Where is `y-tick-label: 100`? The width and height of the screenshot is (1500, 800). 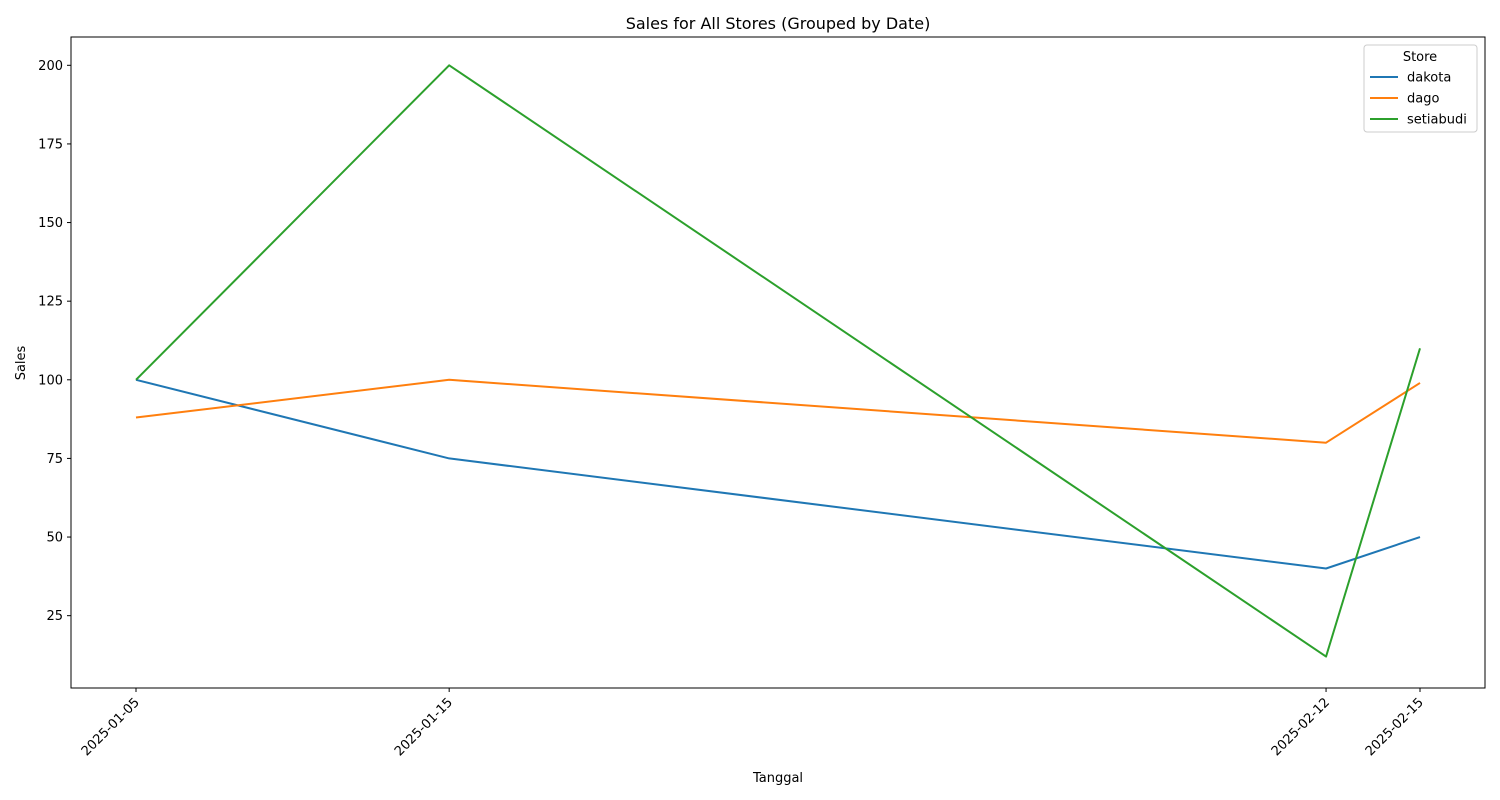 y-tick-label: 100 is located at coordinates (50, 380).